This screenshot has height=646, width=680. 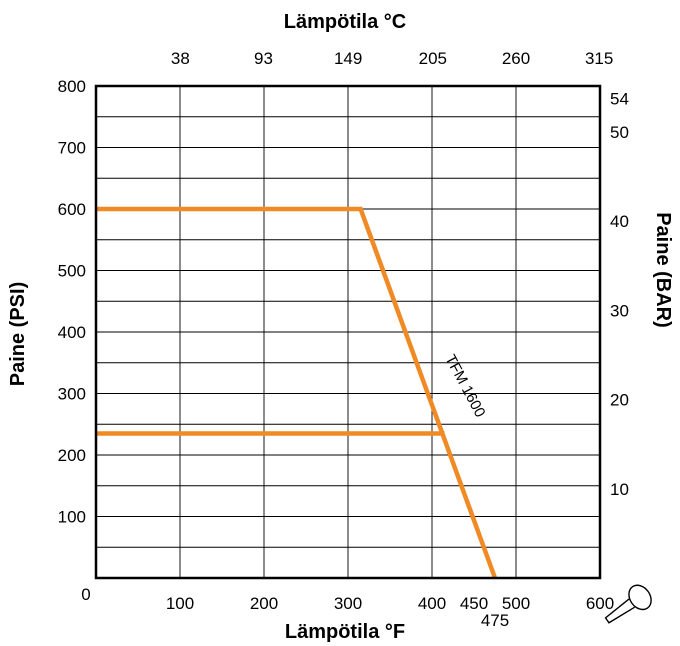 What do you see at coordinates (345, 22) in the screenshot?
I see `top-axis-title: Lämpötila °C` at bounding box center [345, 22].